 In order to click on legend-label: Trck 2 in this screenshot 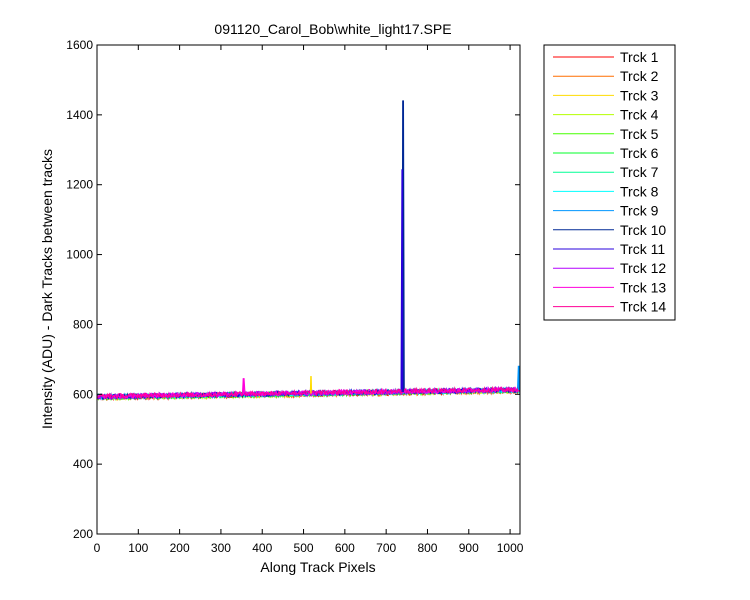, I will do `click(639, 76)`.